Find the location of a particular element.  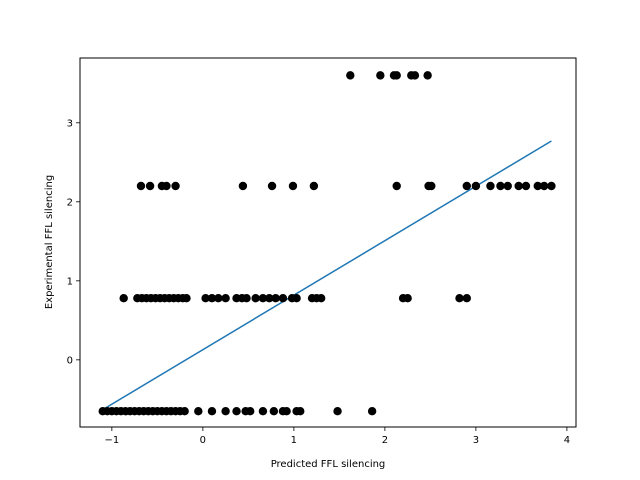

y-axis-label: Experimental FFL silencing is located at coordinates (49, 242).